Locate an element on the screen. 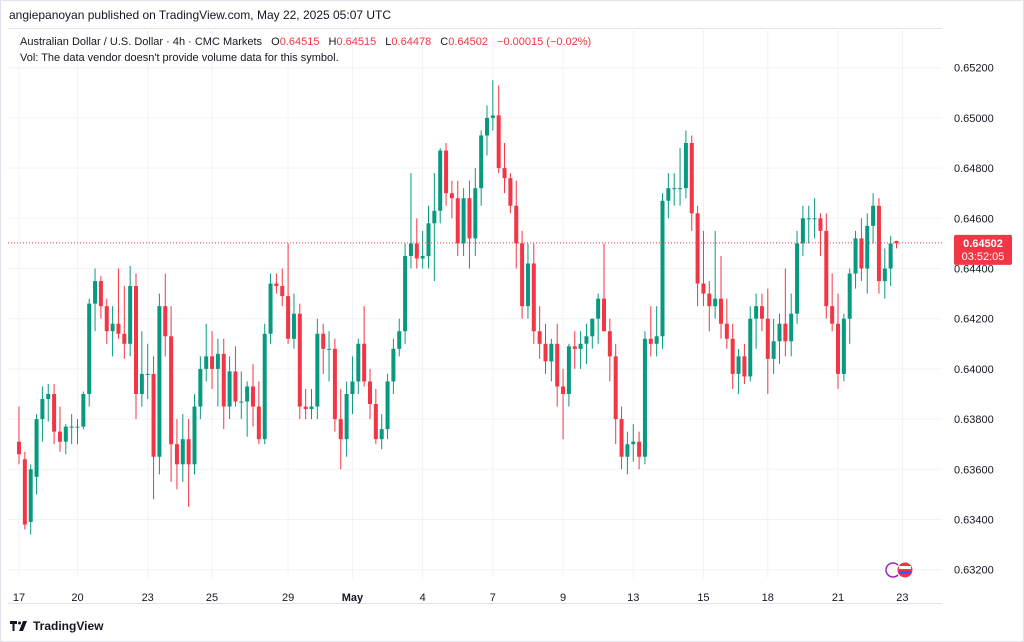  x-tick-label: 29 is located at coordinates (288, 598).